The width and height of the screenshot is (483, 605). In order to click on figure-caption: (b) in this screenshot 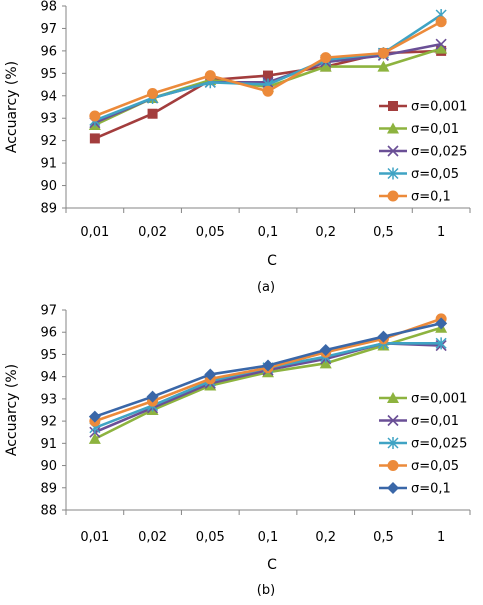, I will do `click(266, 590)`.